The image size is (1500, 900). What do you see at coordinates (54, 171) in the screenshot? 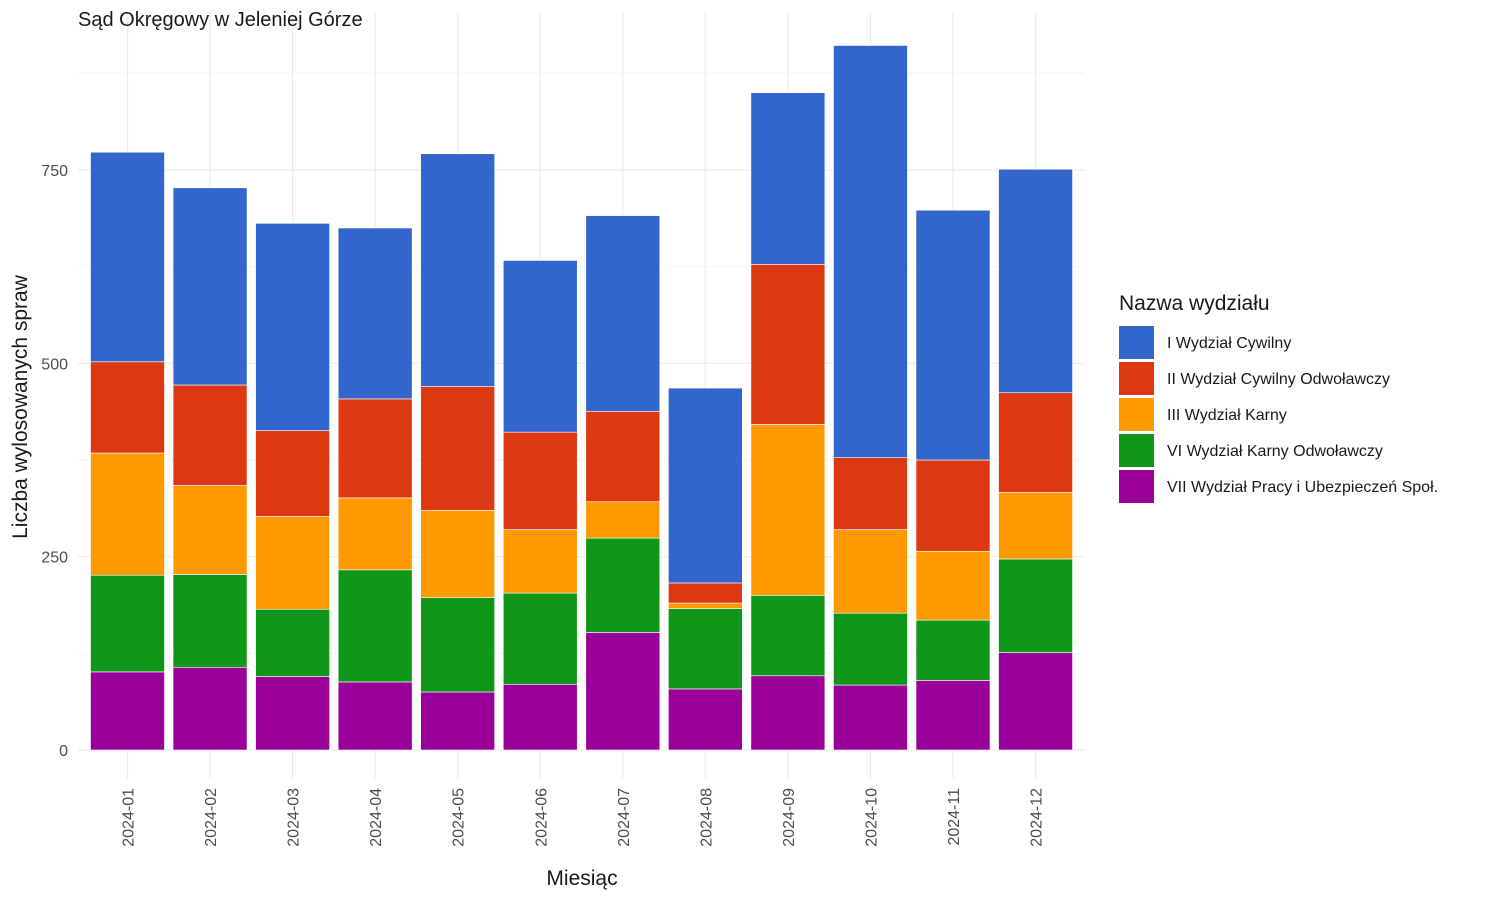
I see `y-tick-label: 750` at bounding box center [54, 171].